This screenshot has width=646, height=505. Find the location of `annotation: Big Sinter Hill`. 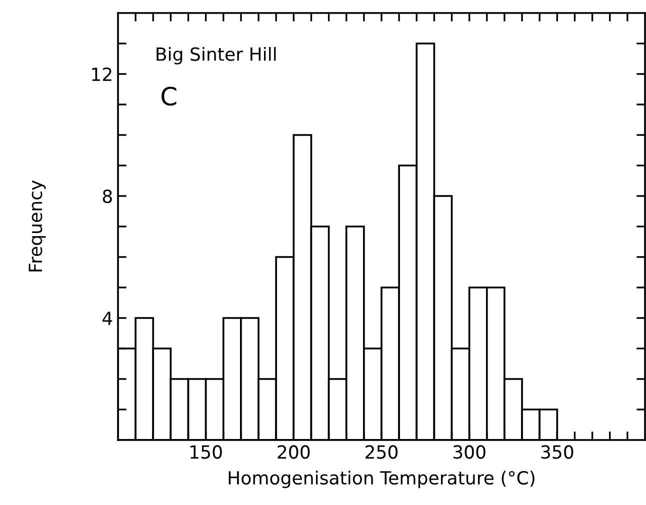

annotation: Big Sinter Hill is located at coordinates (216, 55).